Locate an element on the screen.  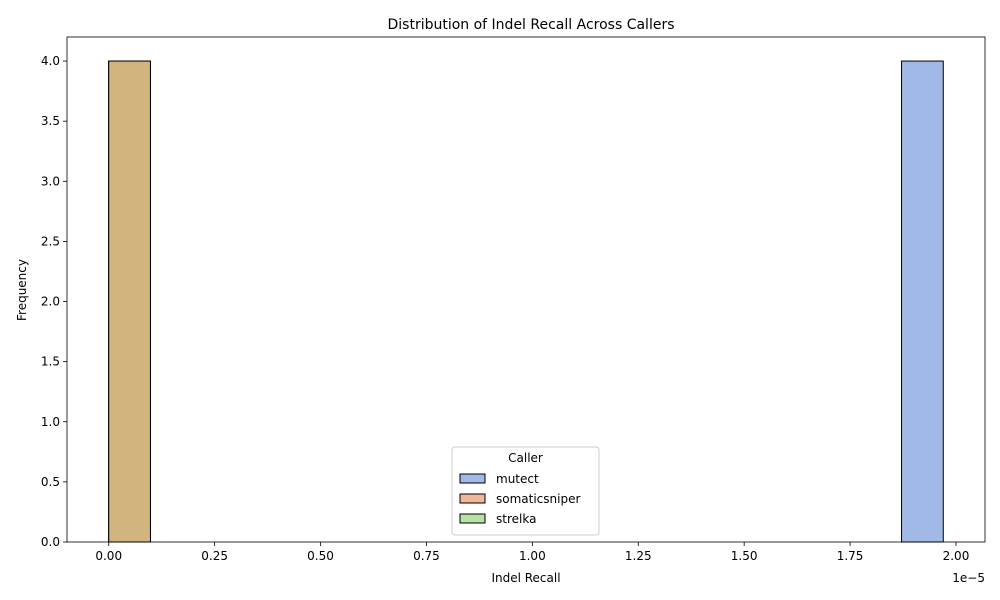
x-tick-label: 1.00 is located at coordinates (532, 556).